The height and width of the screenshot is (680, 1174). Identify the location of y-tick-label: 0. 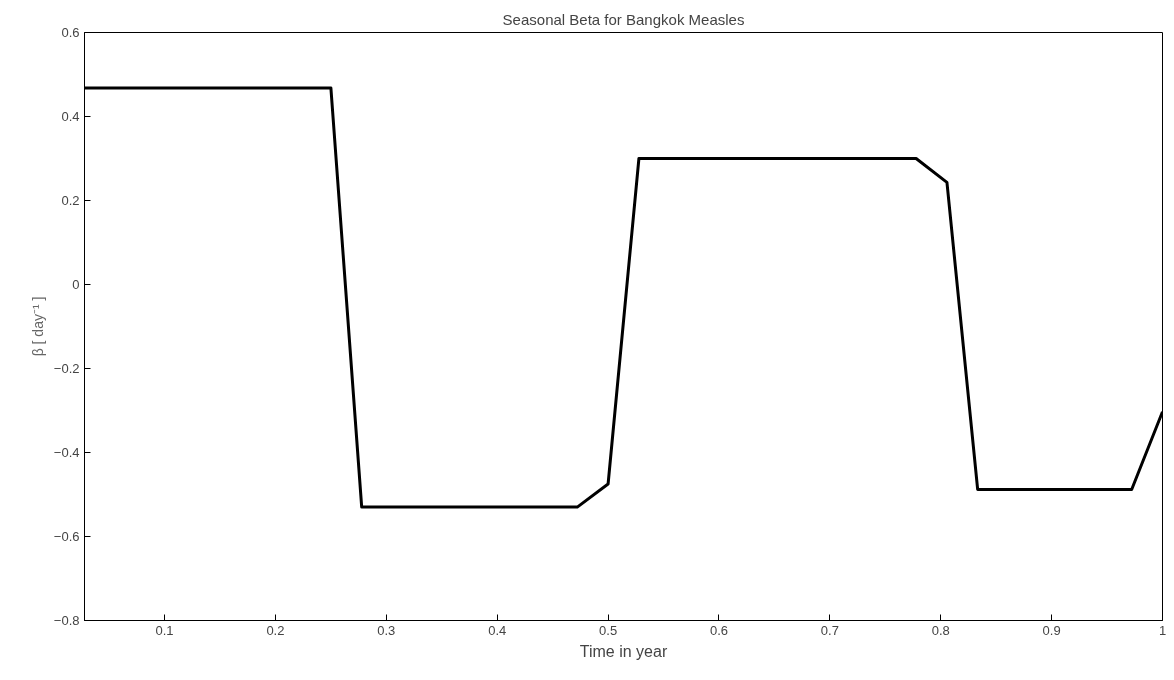
(76, 284).